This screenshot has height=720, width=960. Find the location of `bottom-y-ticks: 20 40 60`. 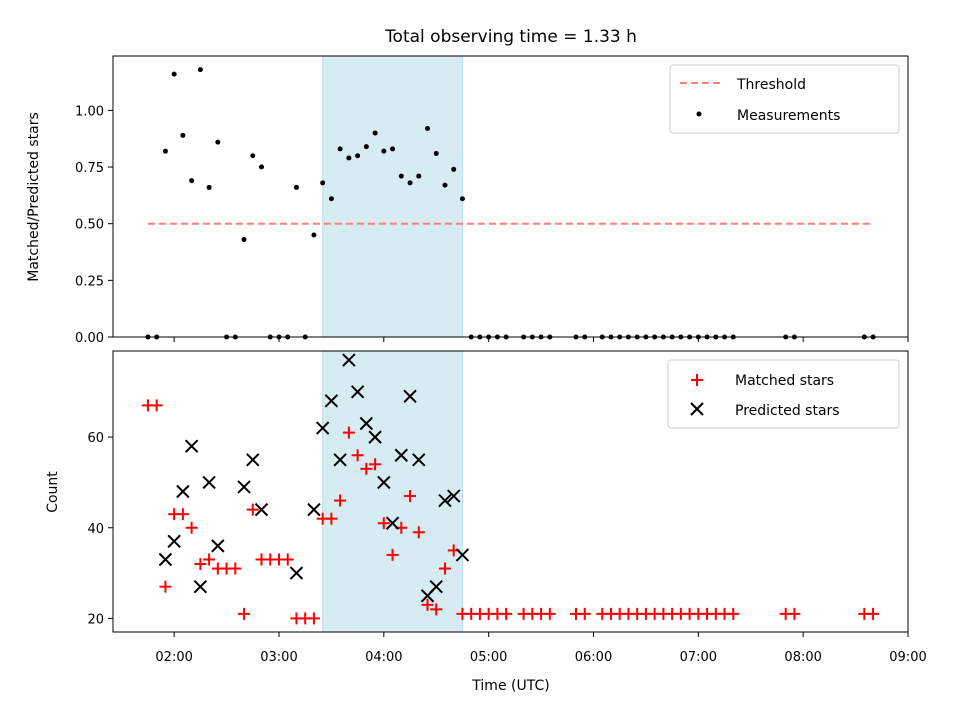

bottom-y-ticks: 20 40 60 is located at coordinates (100, 529).